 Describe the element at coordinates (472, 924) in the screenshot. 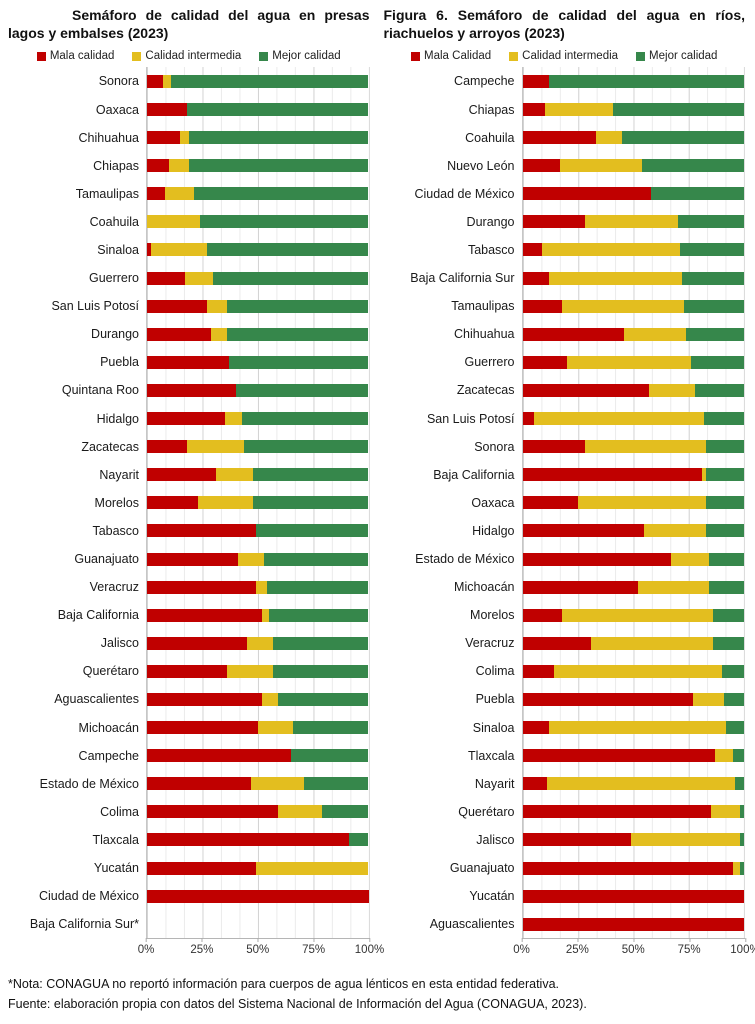

I see `category-label: Aguascalientes` at that location.